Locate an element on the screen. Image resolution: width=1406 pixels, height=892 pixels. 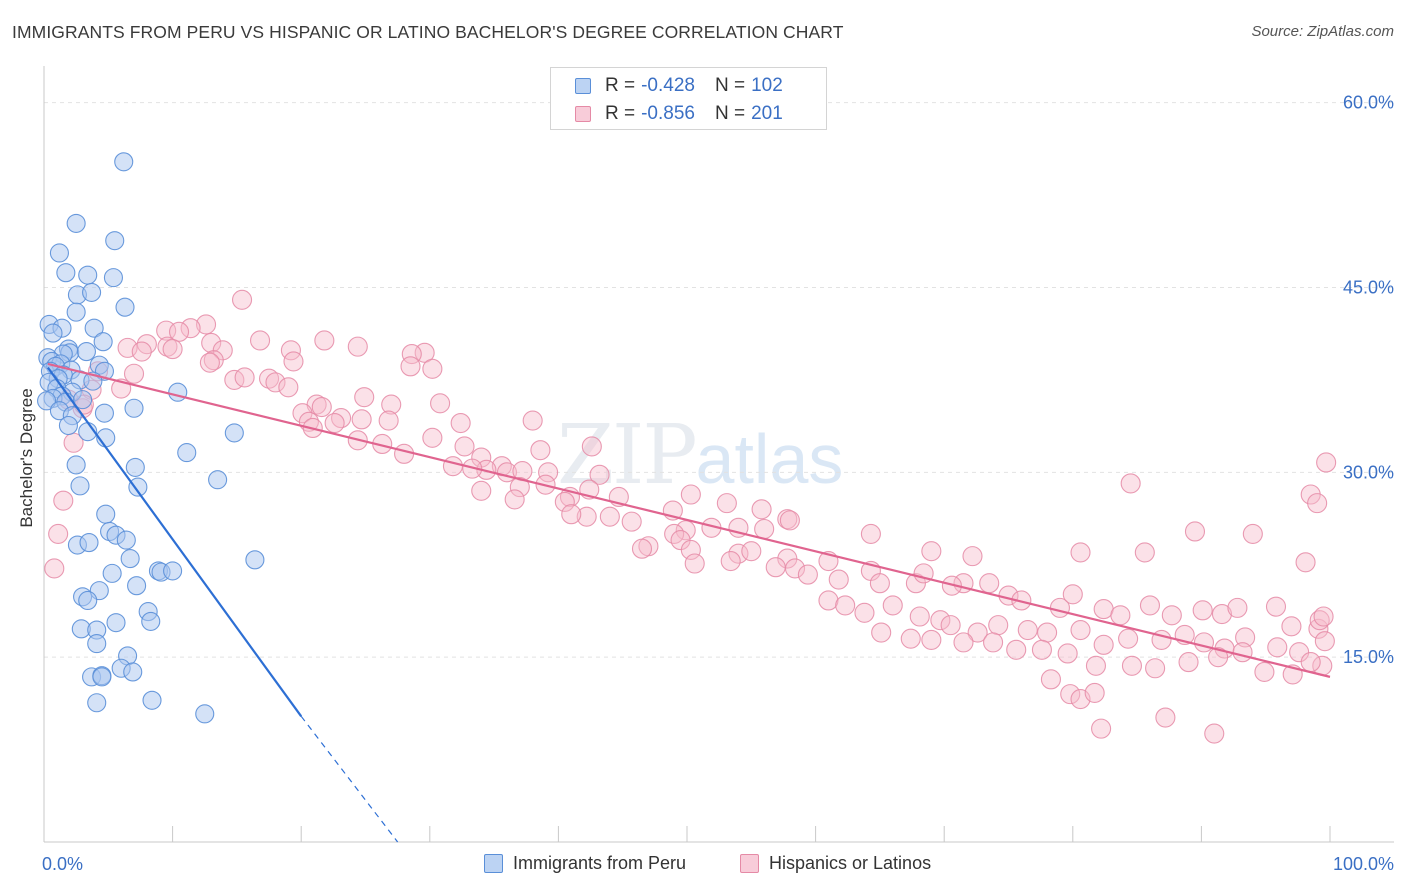
series-peru-points is located at coordinates (151, 438).